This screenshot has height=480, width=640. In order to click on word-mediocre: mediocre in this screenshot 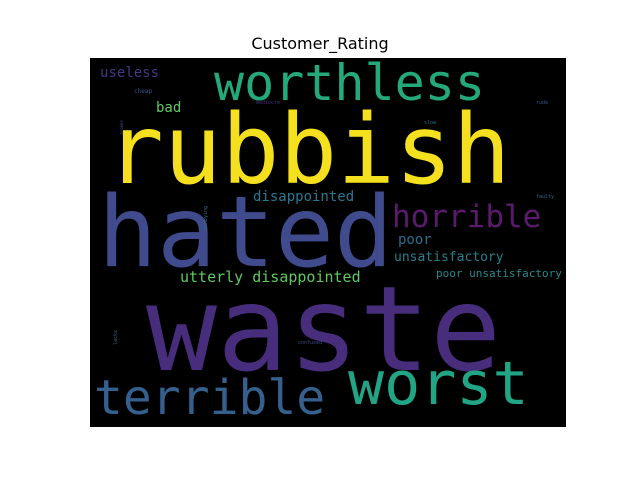, I will do `click(268, 103)`.